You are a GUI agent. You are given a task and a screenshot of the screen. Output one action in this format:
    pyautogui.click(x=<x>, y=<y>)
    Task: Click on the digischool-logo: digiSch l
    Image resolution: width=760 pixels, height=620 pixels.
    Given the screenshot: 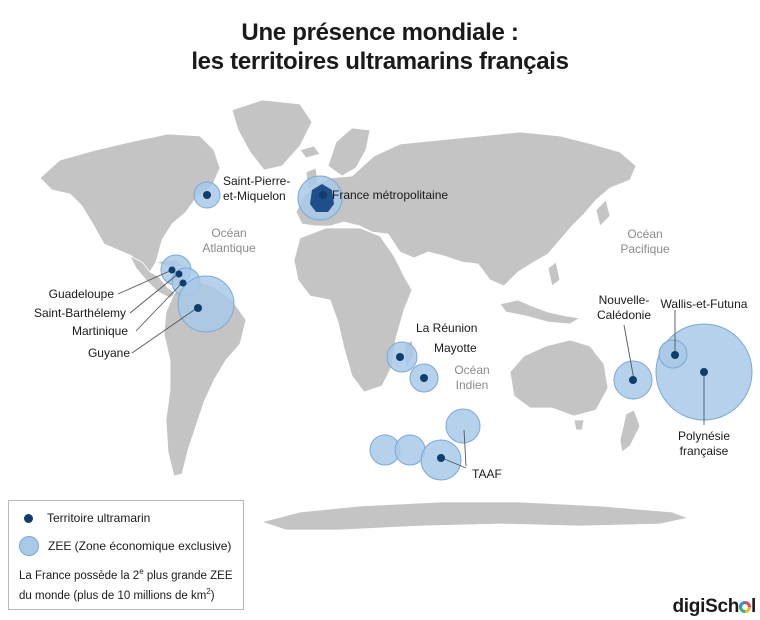 What is the action you would take?
    pyautogui.click(x=715, y=607)
    